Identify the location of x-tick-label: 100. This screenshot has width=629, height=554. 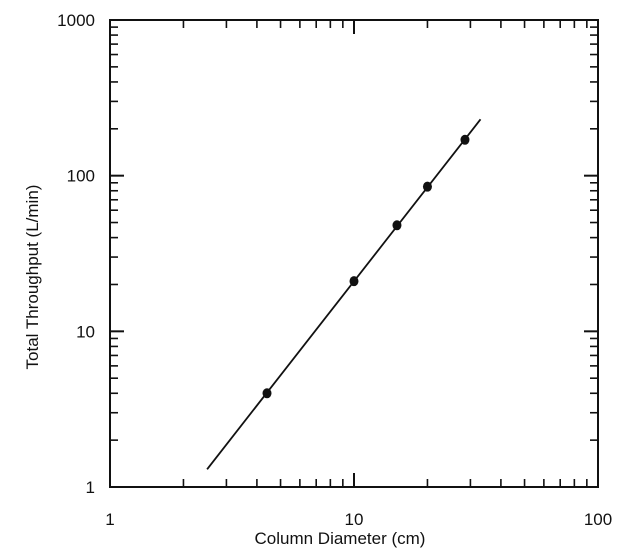
(598, 519).